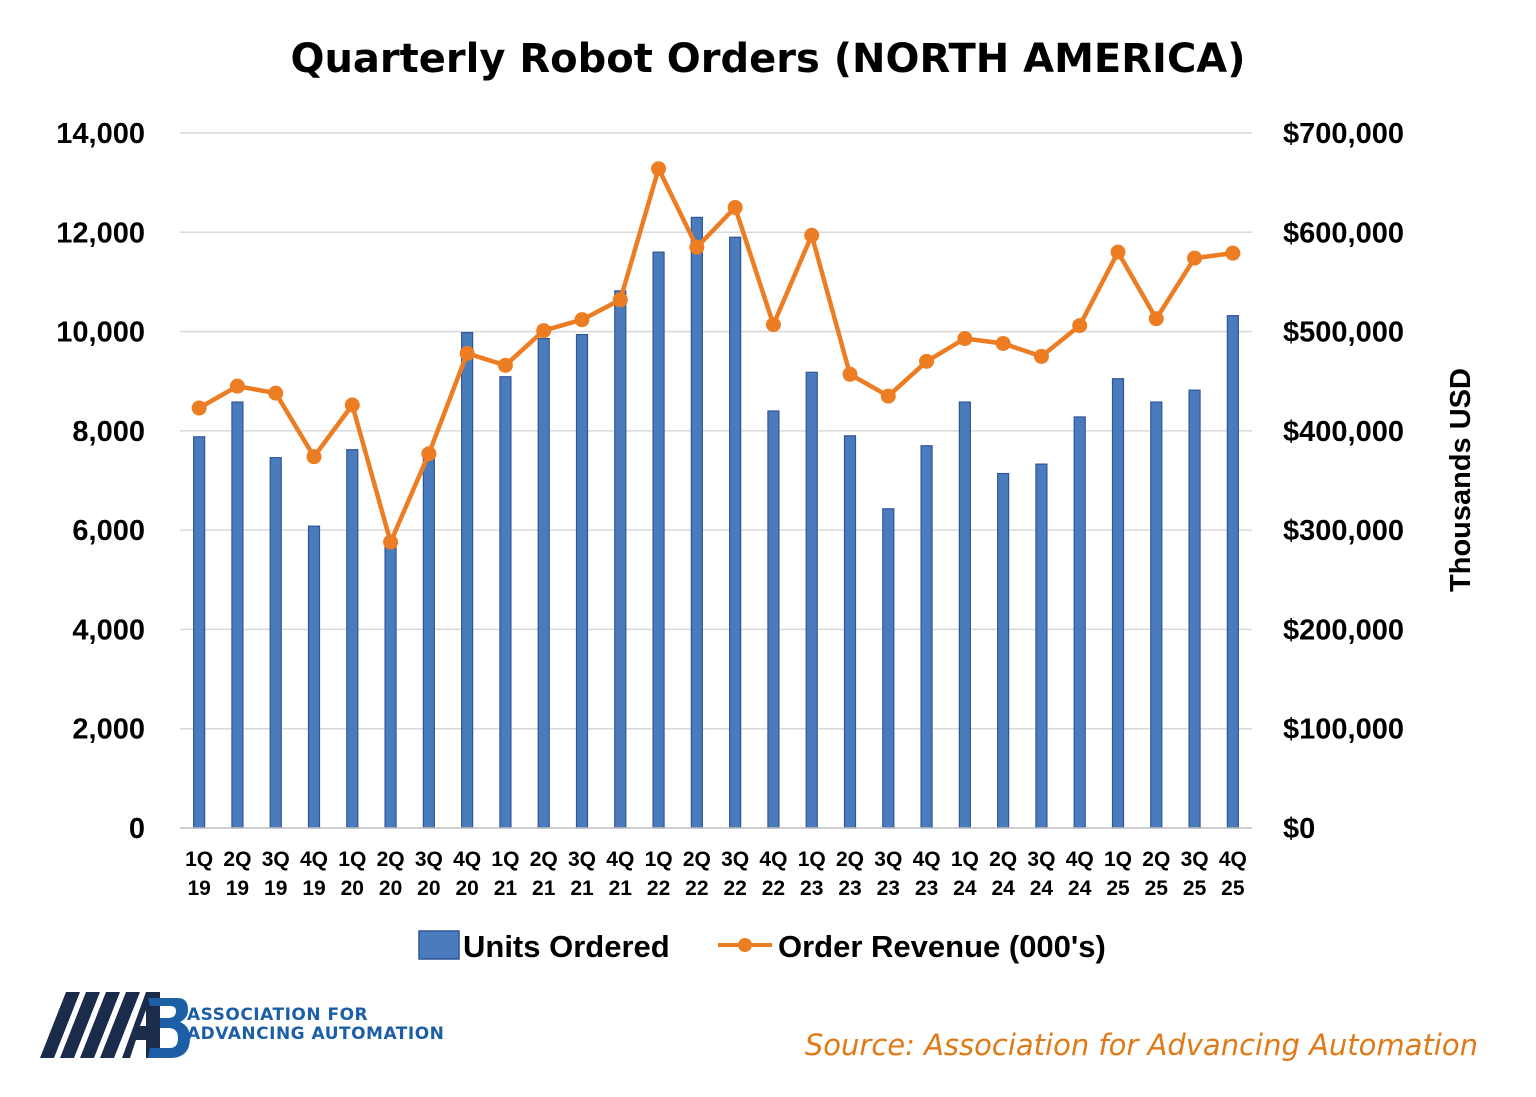 The height and width of the screenshot is (1097, 1536). Describe the element at coordinates (1343, 333) in the screenshot. I see `right-tick-label: $500,000` at that location.